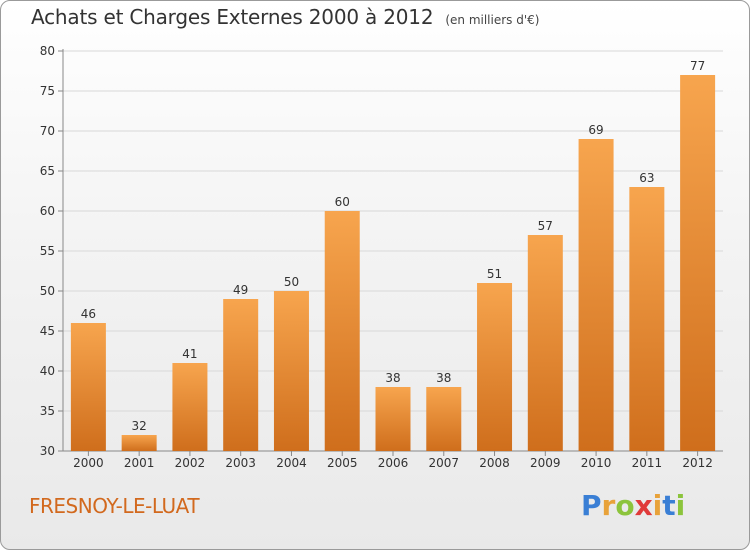 This screenshot has width=750, height=550. What do you see at coordinates (697, 66) in the screenshot?
I see `data-label: 77` at bounding box center [697, 66].